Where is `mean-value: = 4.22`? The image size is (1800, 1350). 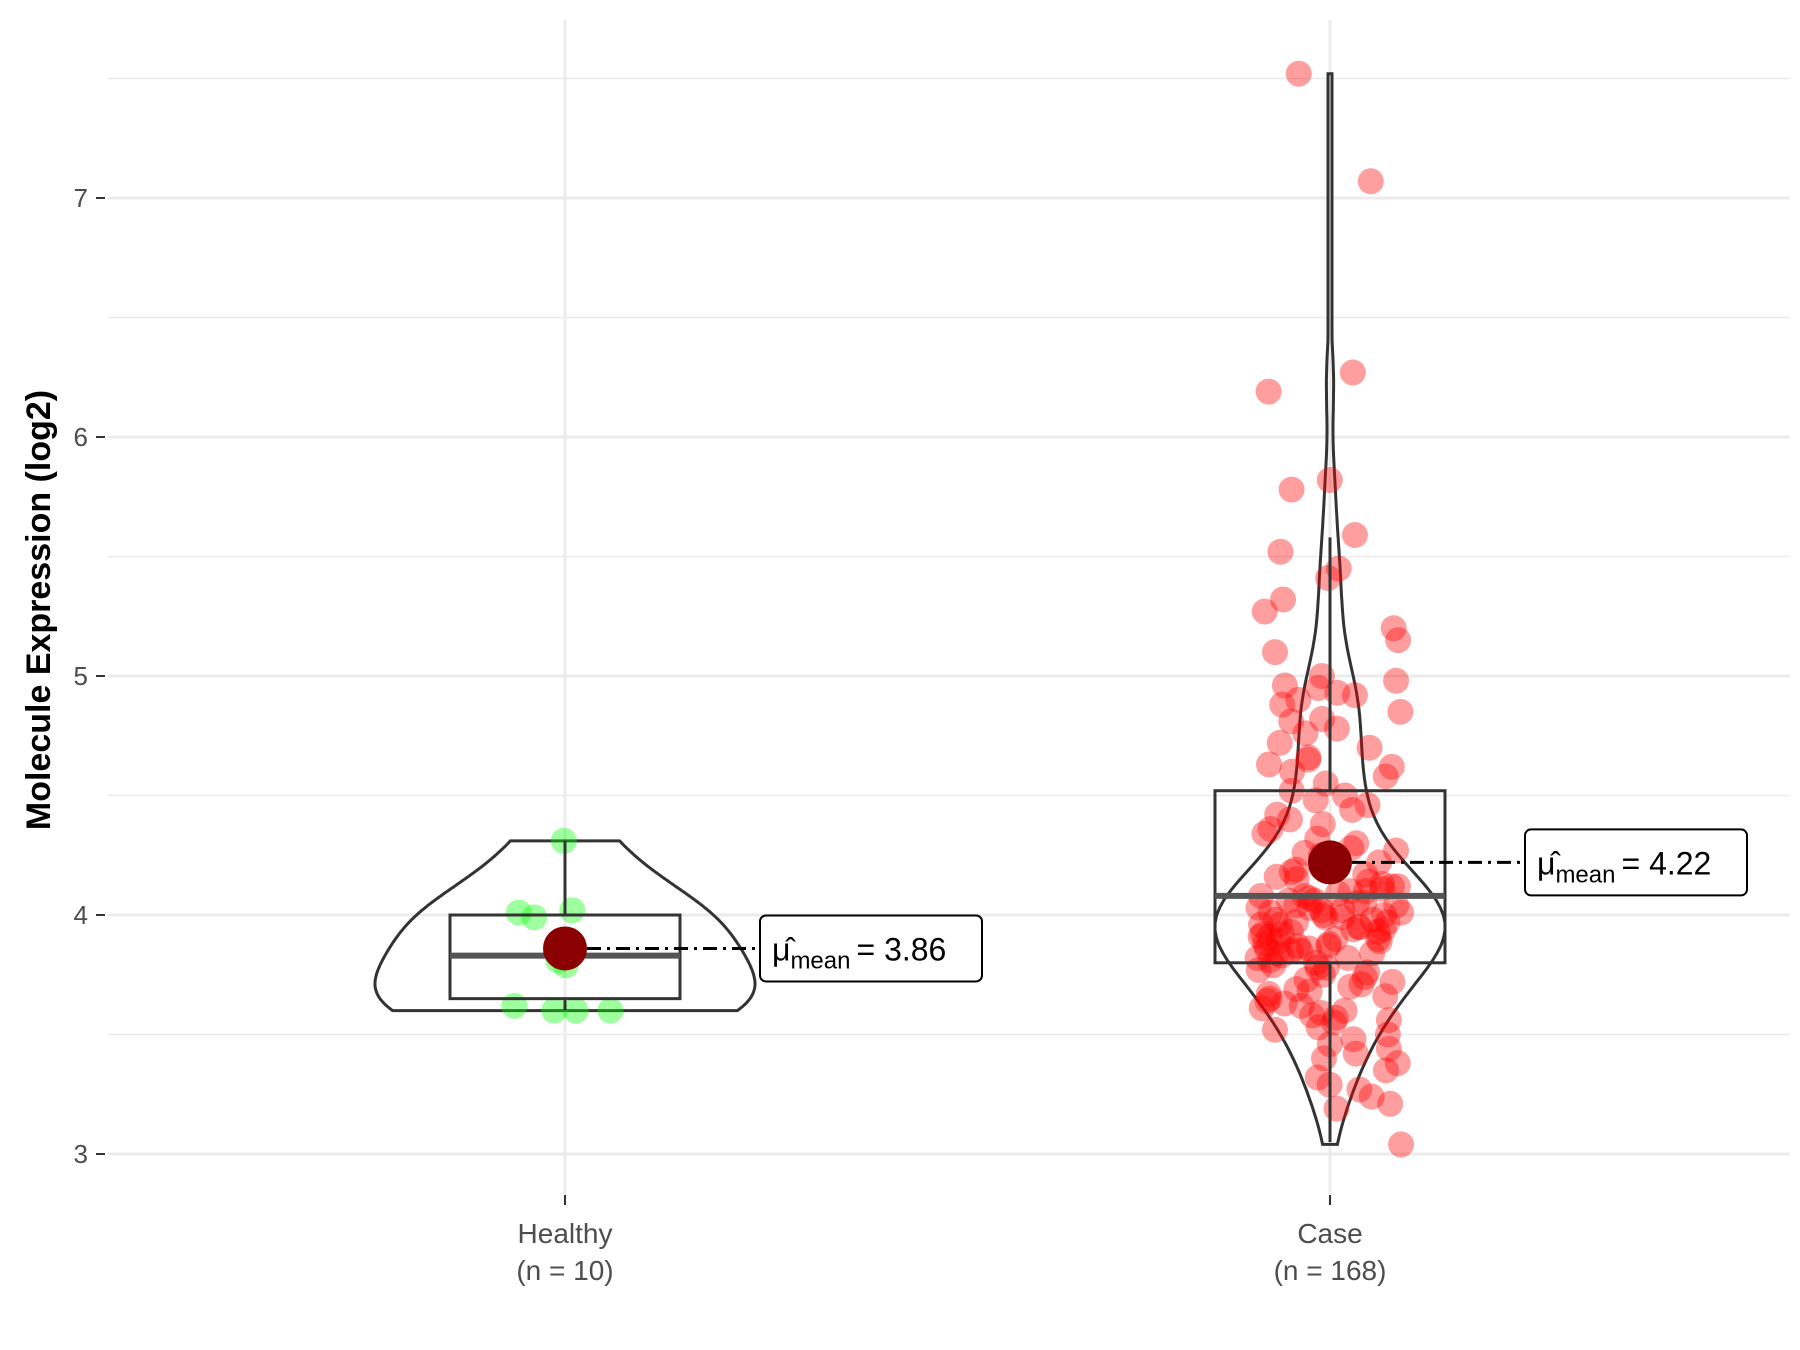 mean-value: = 4.22 is located at coordinates (1666, 863).